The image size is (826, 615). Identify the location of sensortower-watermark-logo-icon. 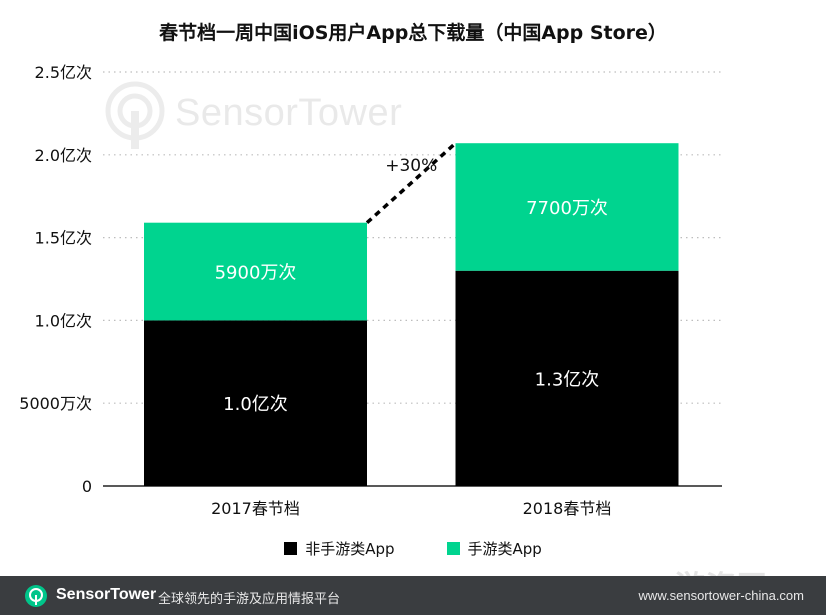
(135, 115).